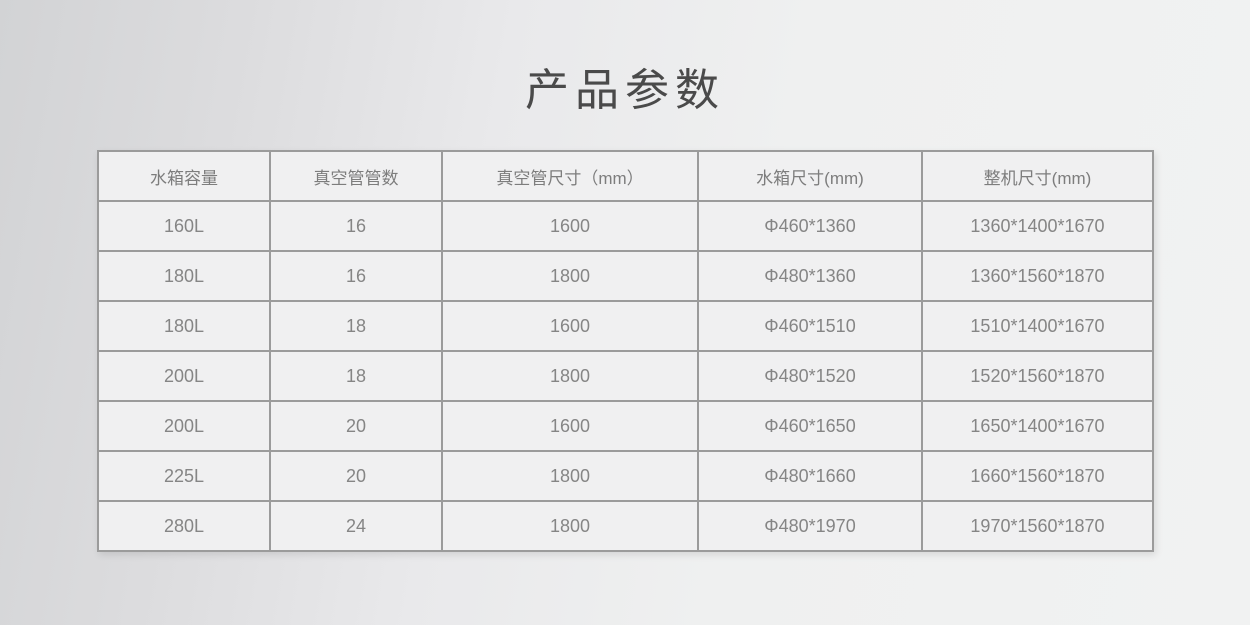  What do you see at coordinates (1037, 326) in the screenshot?
I see `table-cell: 1510*1400*1670` at bounding box center [1037, 326].